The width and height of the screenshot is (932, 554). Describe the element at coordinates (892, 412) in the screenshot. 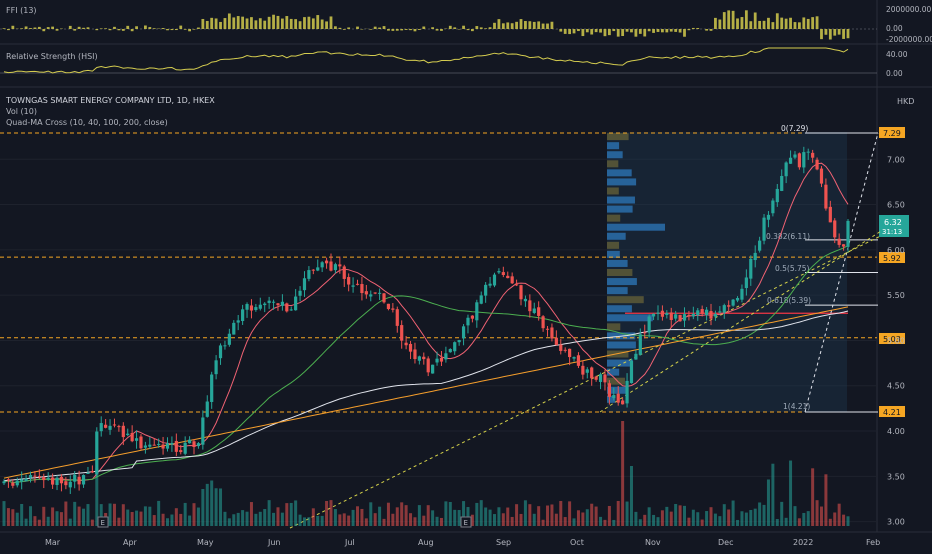

I see `level-tag-421-text: 4.21` at that location.